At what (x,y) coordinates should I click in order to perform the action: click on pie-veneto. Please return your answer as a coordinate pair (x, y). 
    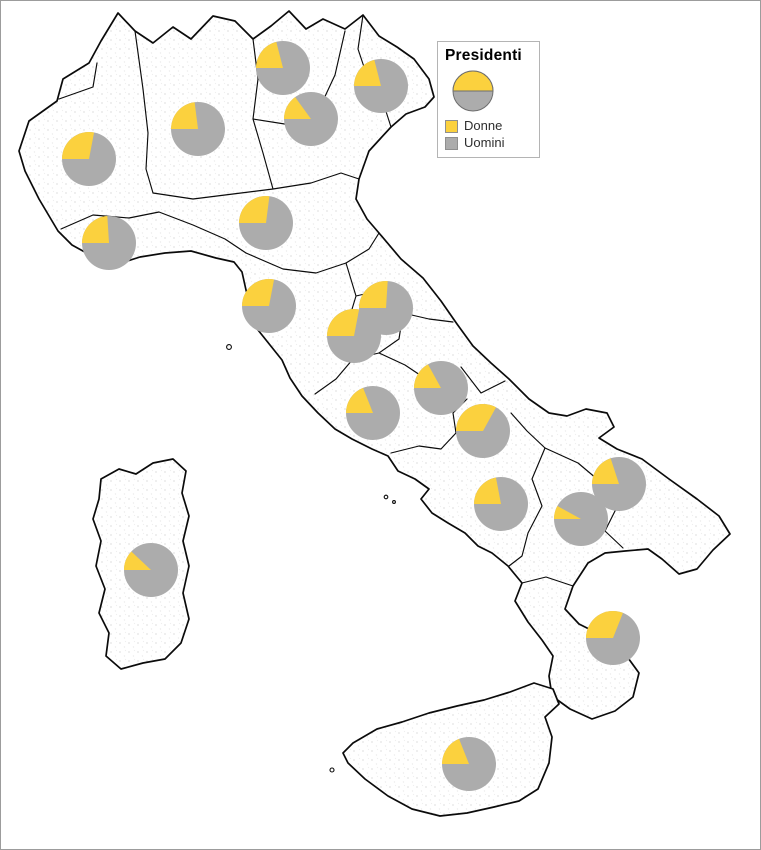
    Looking at the image, I should click on (311, 119).